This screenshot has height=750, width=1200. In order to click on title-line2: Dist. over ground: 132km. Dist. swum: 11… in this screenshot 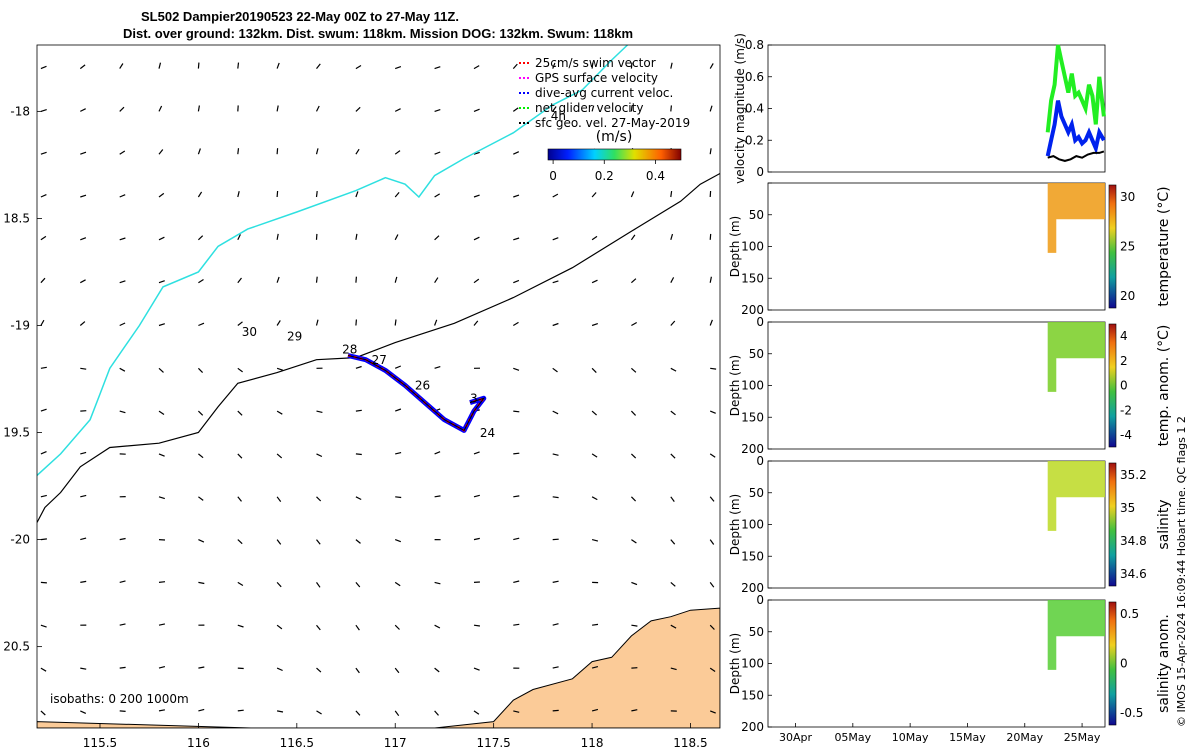, I will do `click(378, 33)`.